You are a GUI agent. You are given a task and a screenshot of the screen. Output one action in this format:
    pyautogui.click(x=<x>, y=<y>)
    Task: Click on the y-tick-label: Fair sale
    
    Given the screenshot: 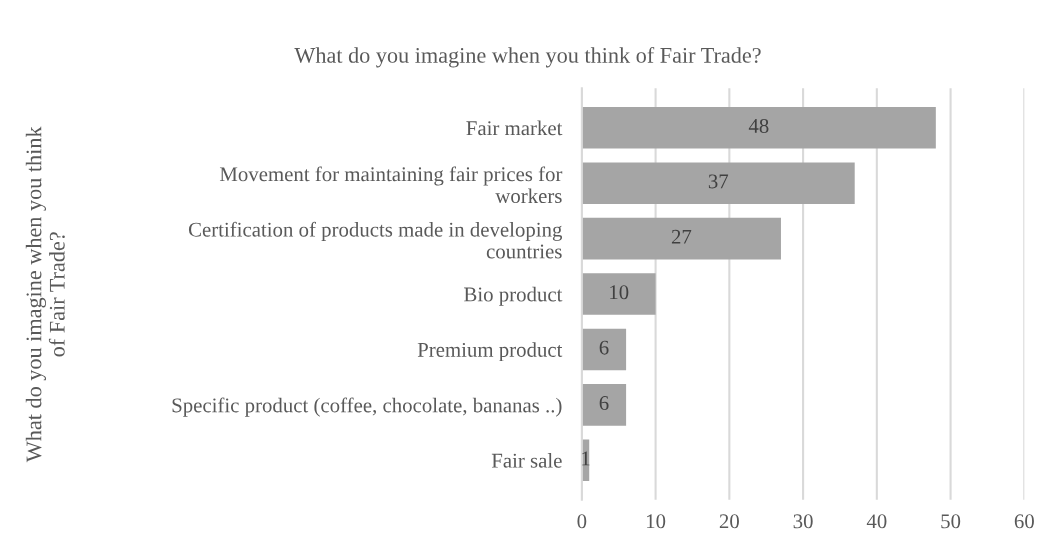 What is the action you would take?
    pyautogui.click(x=526, y=460)
    